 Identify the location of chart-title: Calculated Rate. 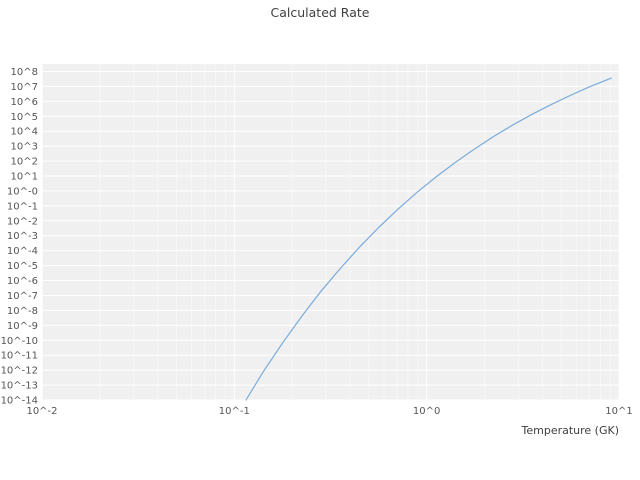
(320, 12).